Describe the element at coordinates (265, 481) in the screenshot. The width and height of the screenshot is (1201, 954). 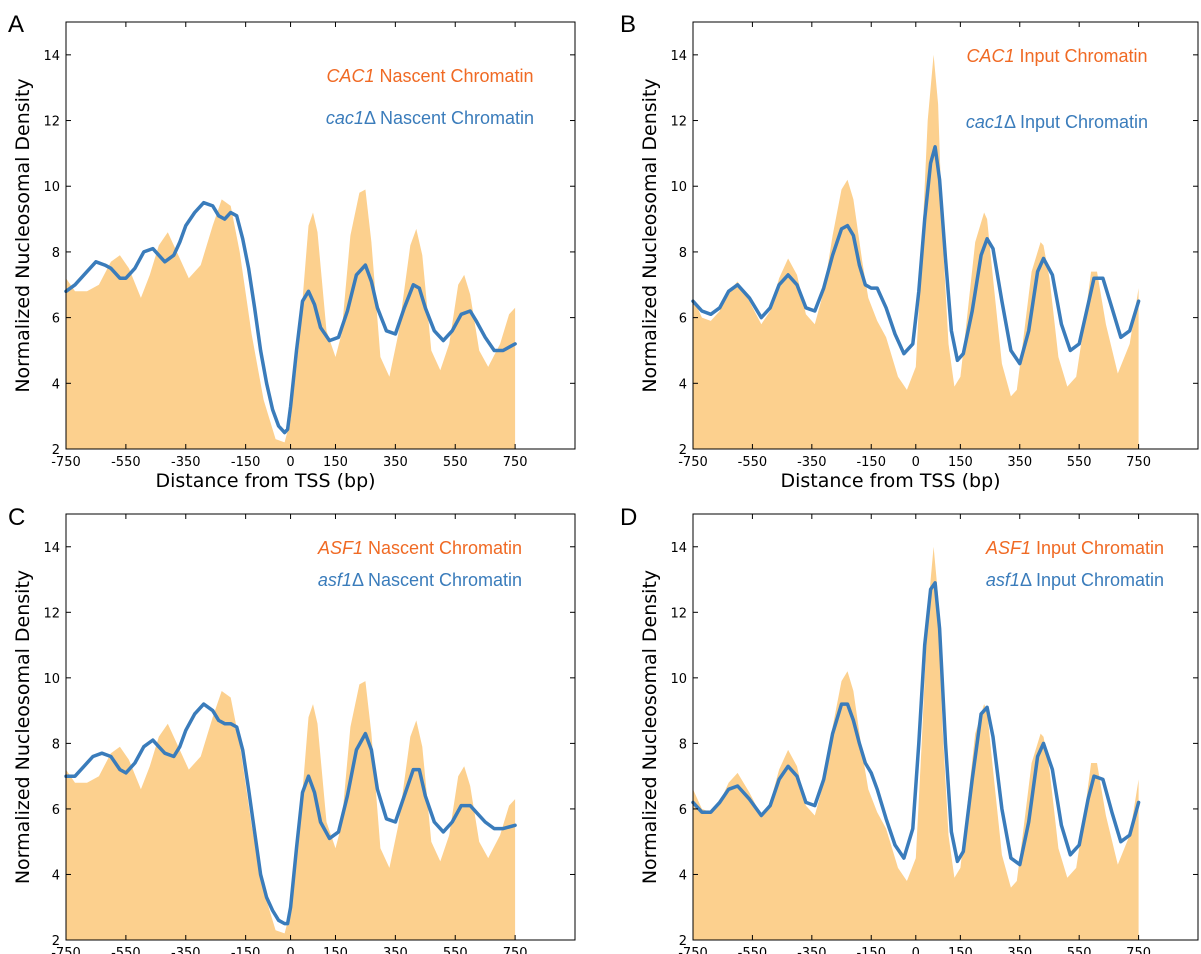
I see `x-axis-title: Distance from TSS (bp)` at that location.